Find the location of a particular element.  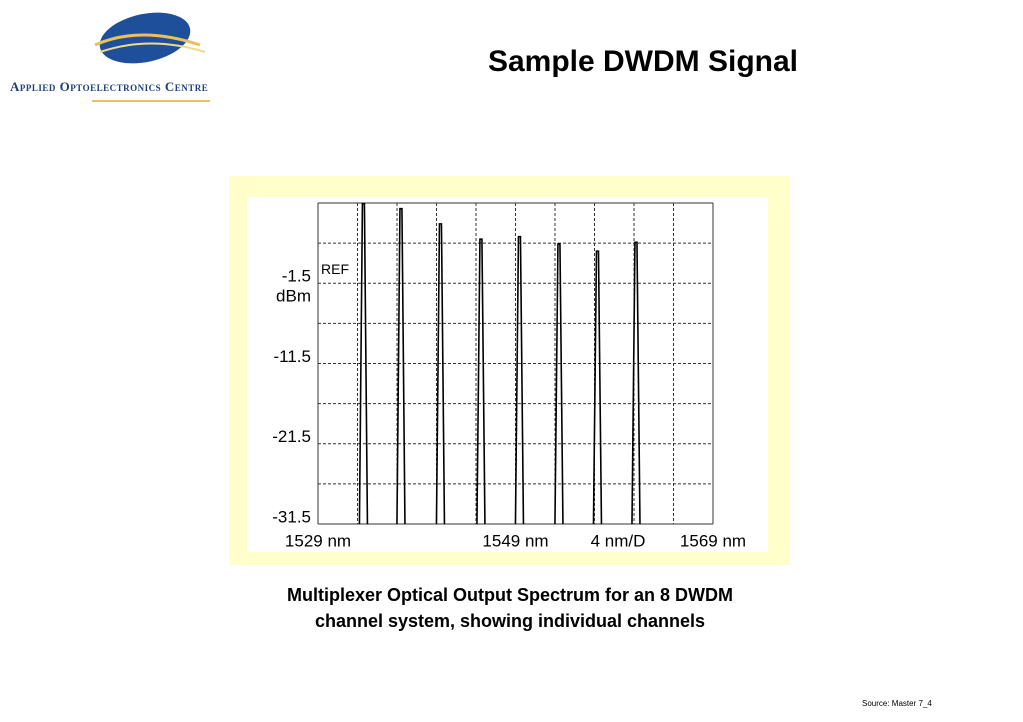

footer: Source: Master 7_4 is located at coordinates (897, 703).